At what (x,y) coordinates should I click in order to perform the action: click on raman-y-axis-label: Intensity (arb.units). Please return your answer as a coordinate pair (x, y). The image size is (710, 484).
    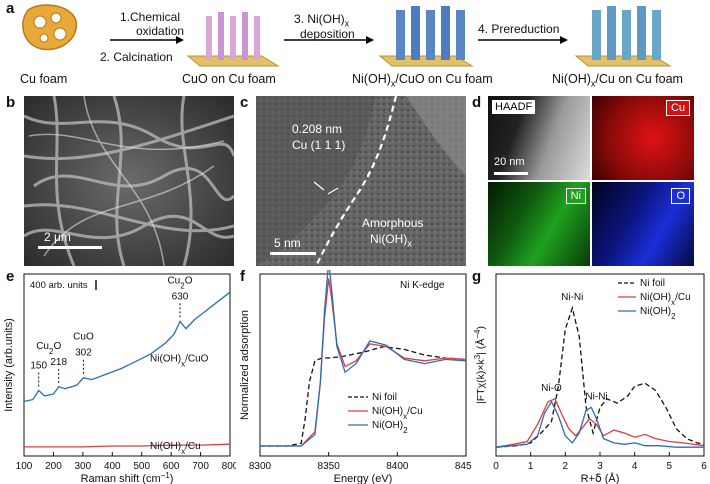
    Looking at the image, I should click on (9, 365).